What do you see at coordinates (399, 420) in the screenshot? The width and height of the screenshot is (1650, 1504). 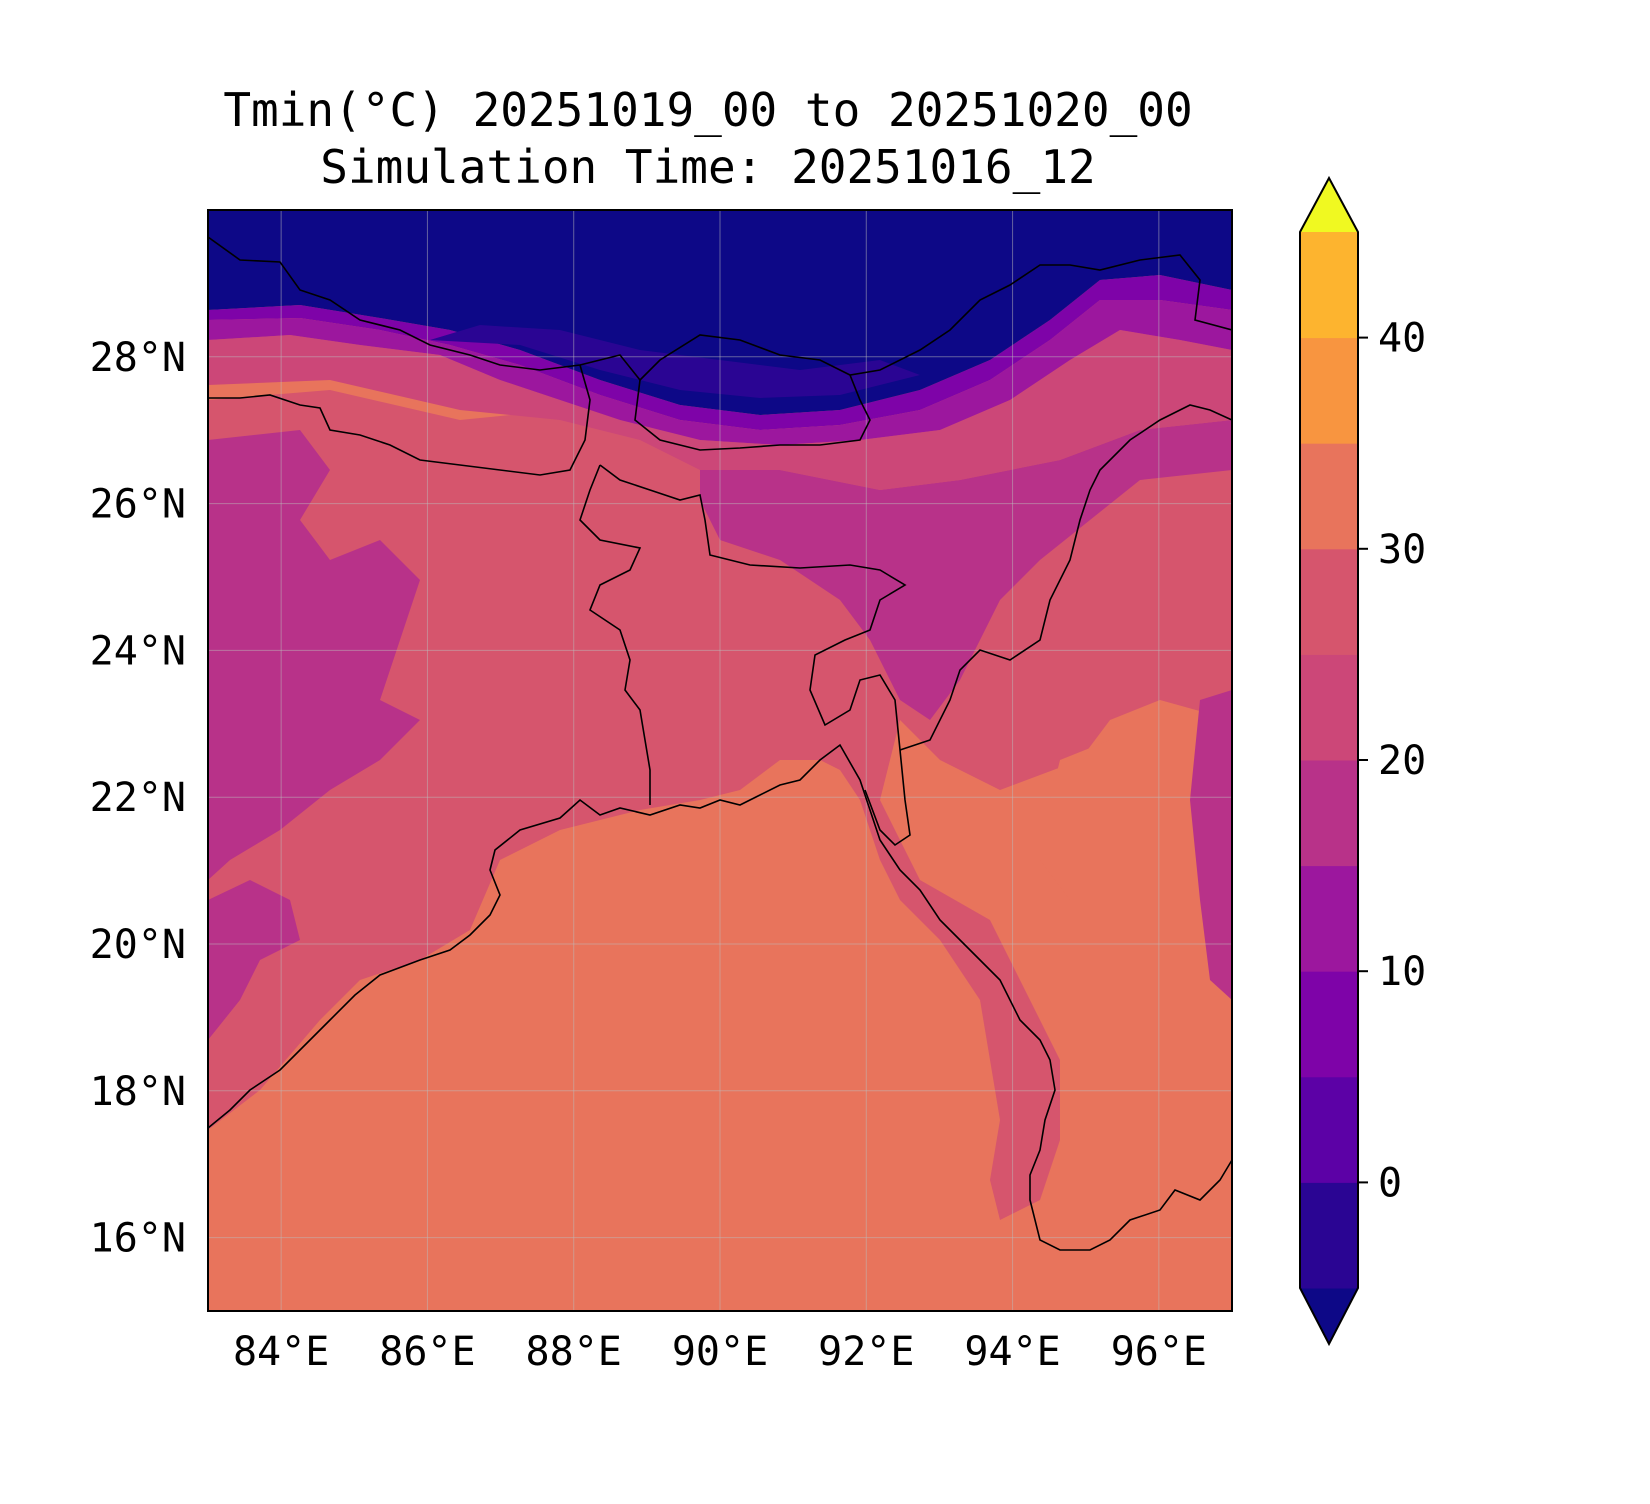 I see `nepal-india-border` at bounding box center [399, 420].